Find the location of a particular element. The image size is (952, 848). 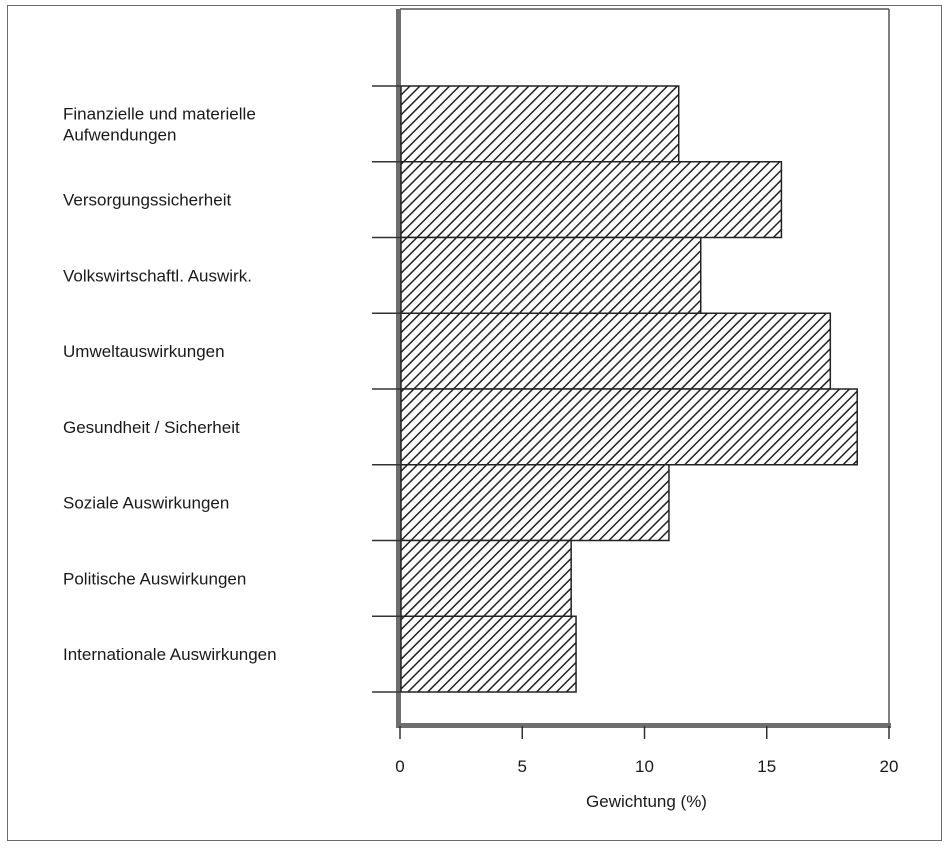

category-label: Finanzielle und materielle Aufwendungen is located at coordinates (159, 124).